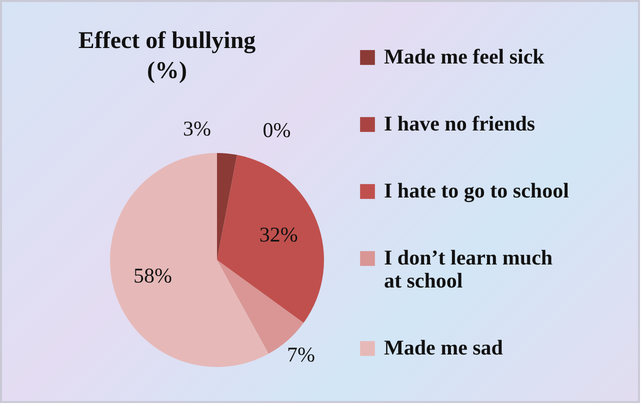 This screenshot has width=644, height=407. I want to click on data-label: 3%, so click(196, 128).